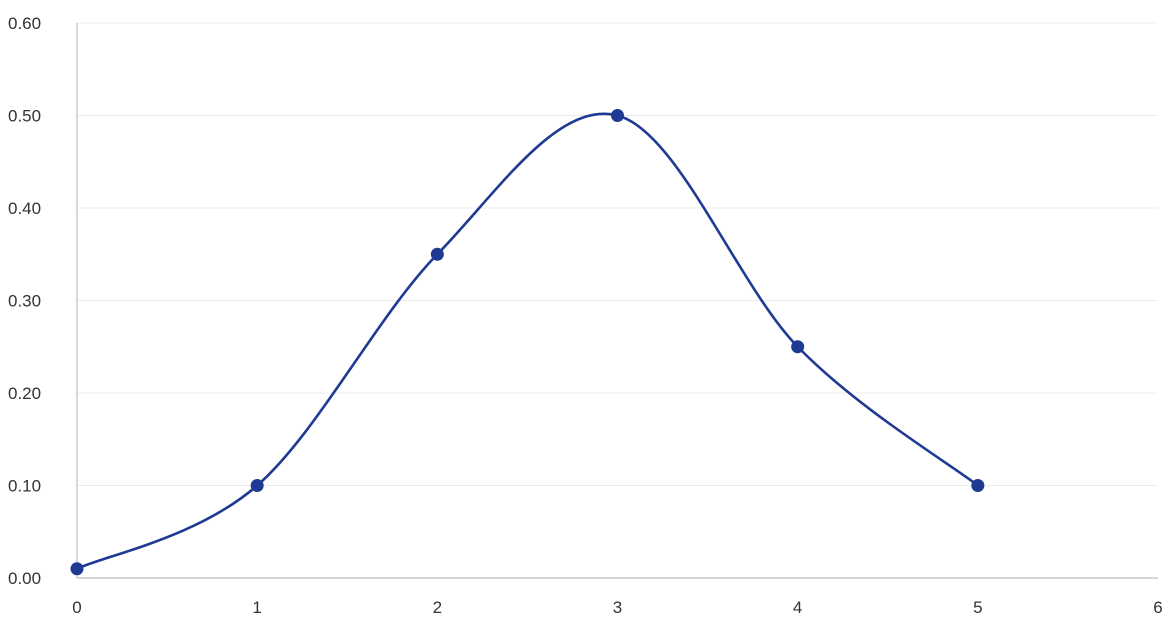 This screenshot has width=1163, height=620. Describe the element at coordinates (24, 301) in the screenshot. I see `y-tick-label: 0.30` at that location.